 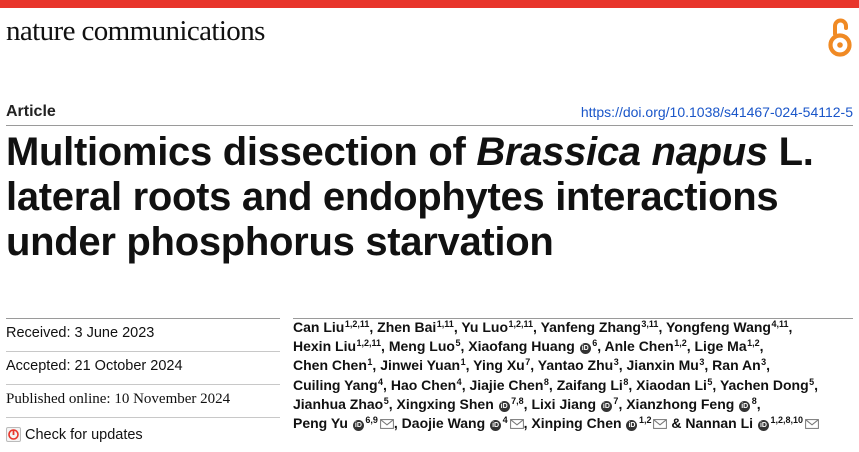 I want to click on author: Xiaodan Li5, so click(x=674, y=385).